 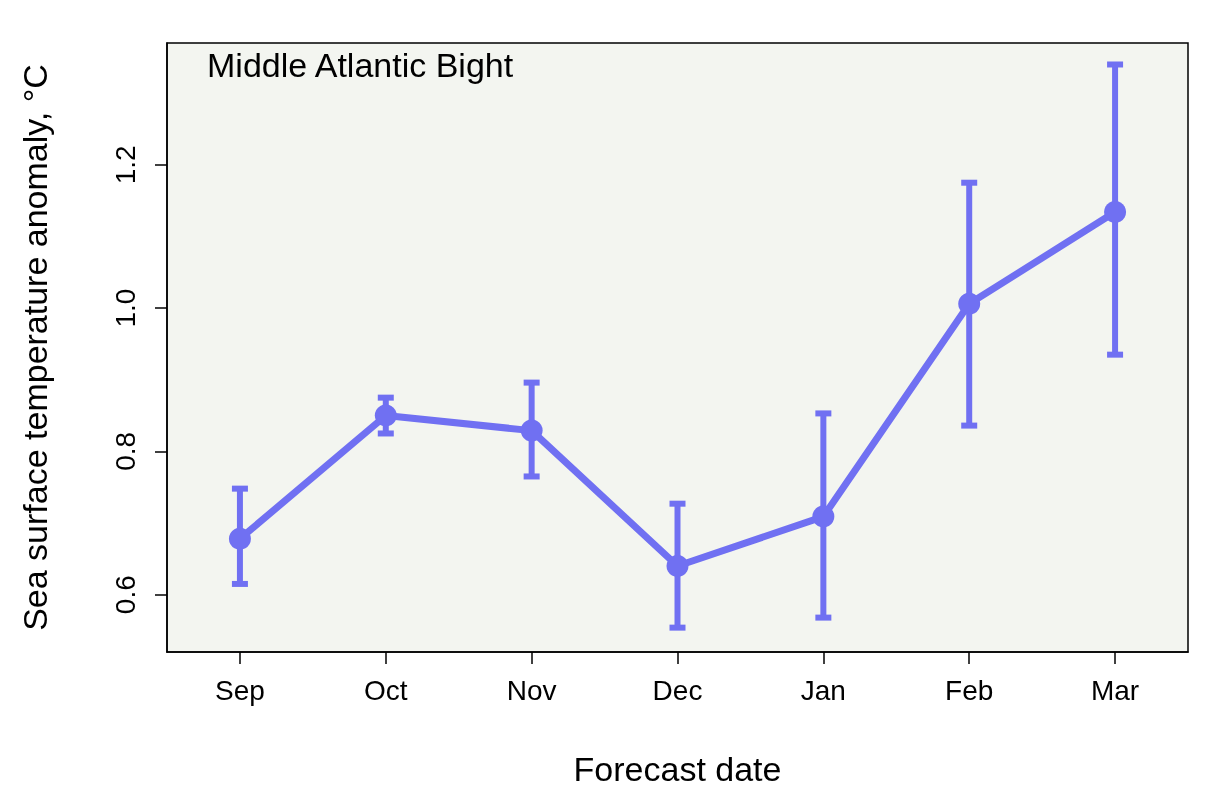 What do you see at coordinates (240, 690) in the screenshot?
I see `x-tick-label: Sep` at bounding box center [240, 690].